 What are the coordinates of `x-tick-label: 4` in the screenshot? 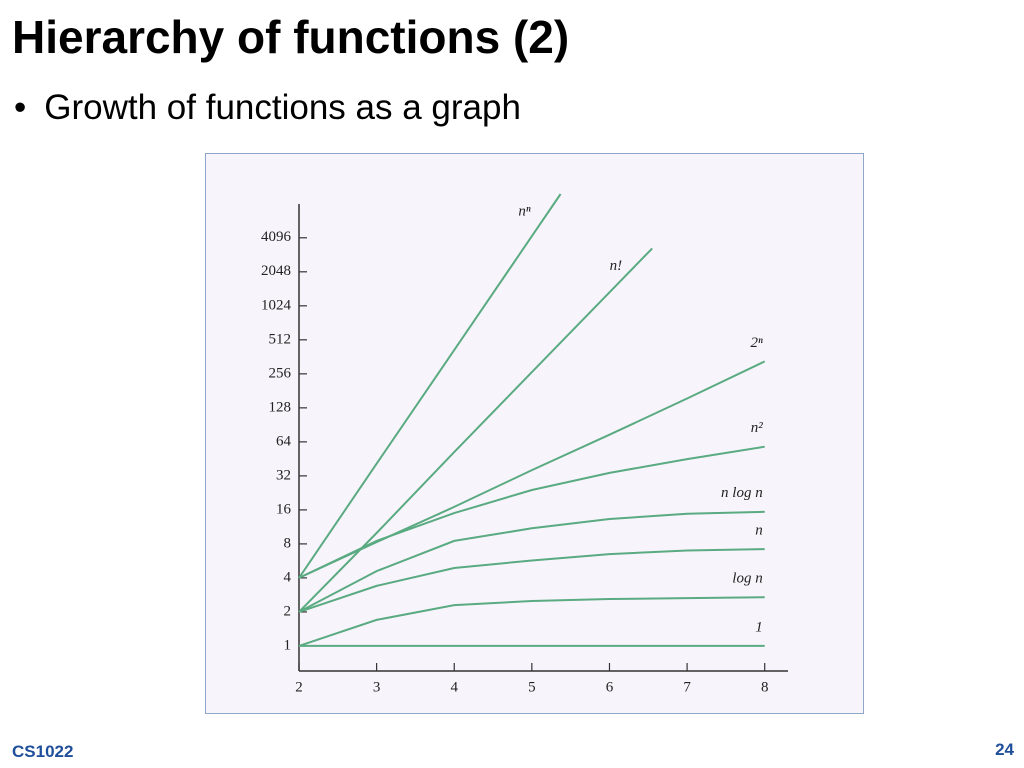 It's located at (454, 687).